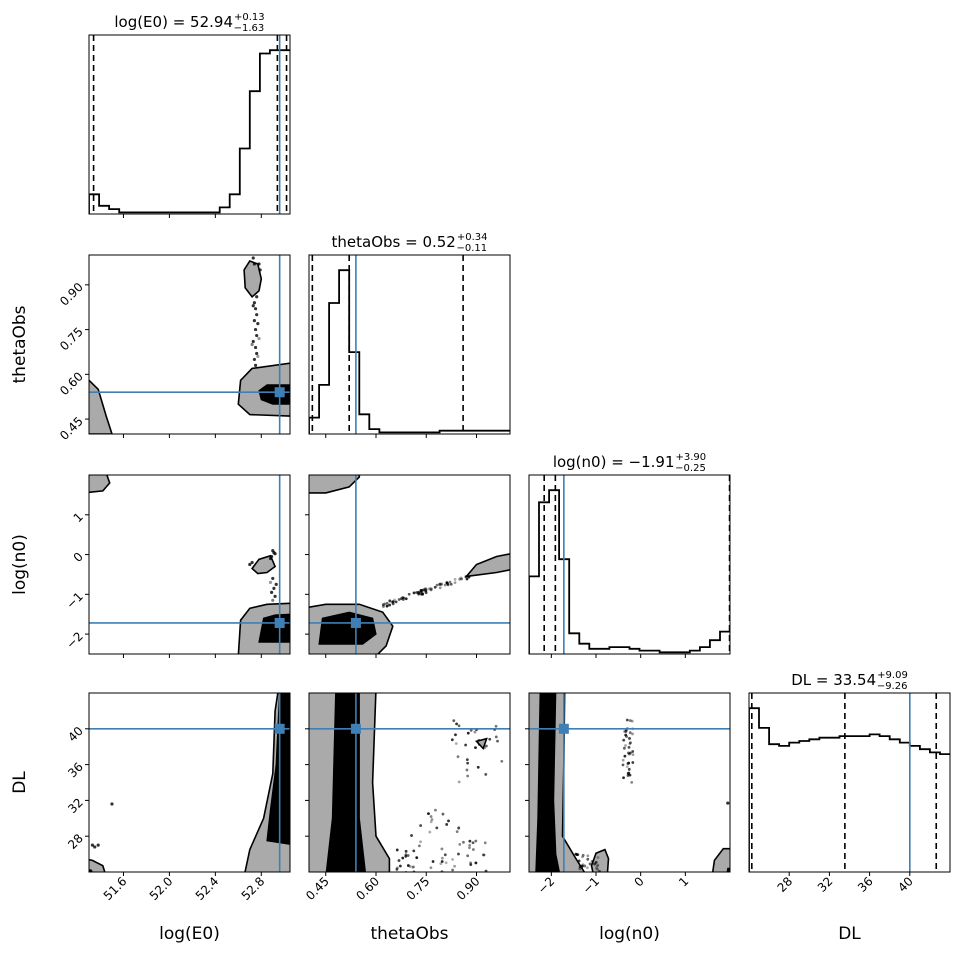 The height and width of the screenshot is (953, 960). I want to click on title-upper-error: +0.13, so click(249, 17).